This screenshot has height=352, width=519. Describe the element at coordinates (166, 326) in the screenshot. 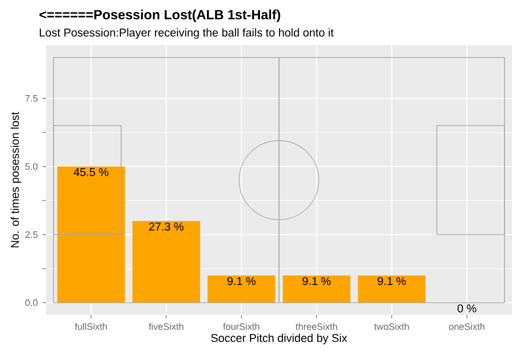

I see `x-tick-label: fiveSixth` at that location.